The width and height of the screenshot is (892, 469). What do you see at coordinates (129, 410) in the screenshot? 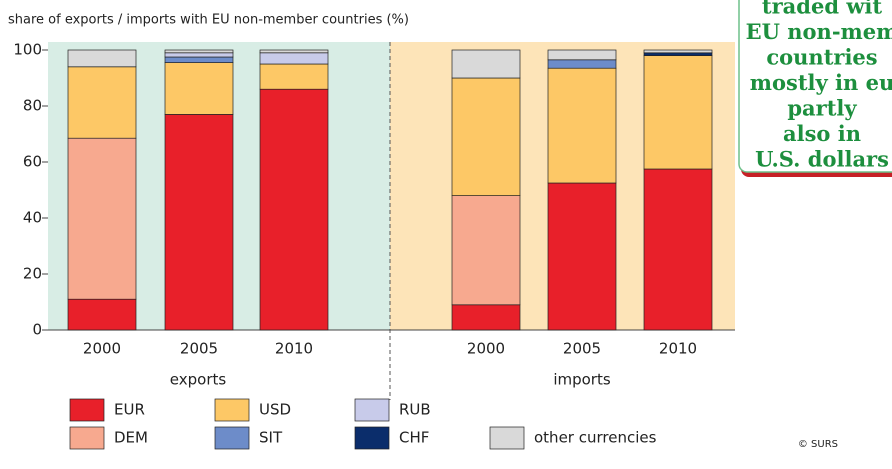
I see `legend-label: EUR` at bounding box center [129, 410].